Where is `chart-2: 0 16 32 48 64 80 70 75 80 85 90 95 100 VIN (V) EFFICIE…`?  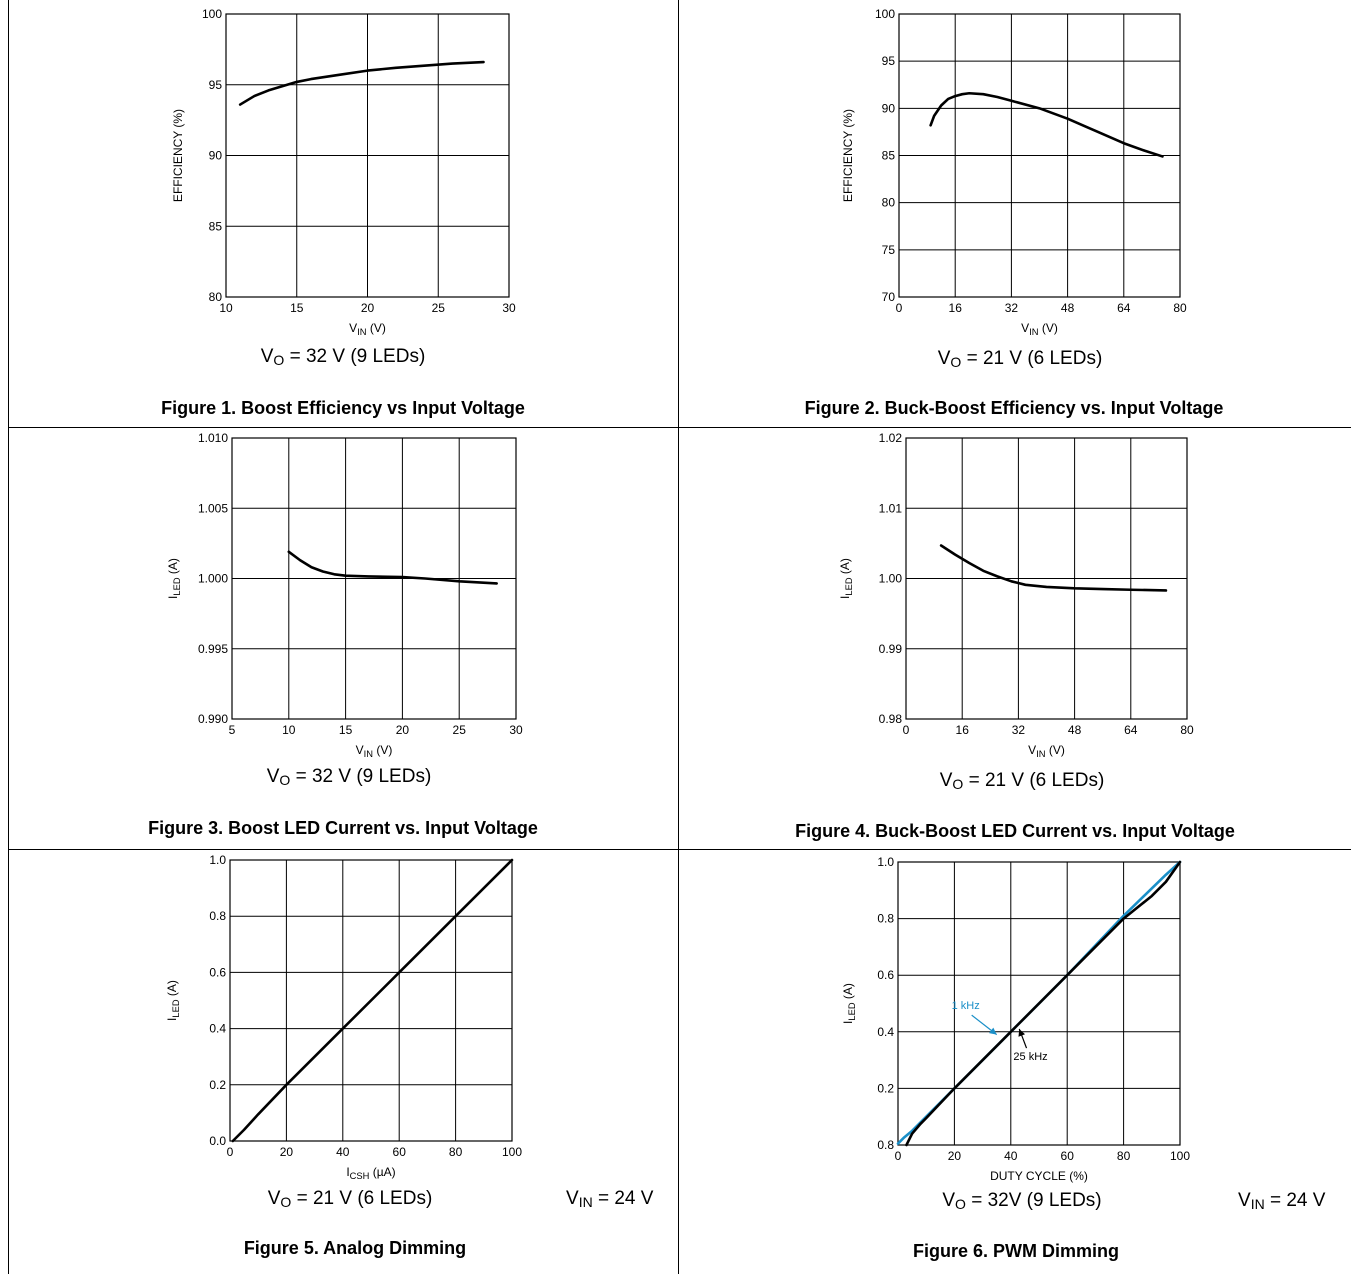
chart-2: 0 16 32 48 64 80 70 75 80 85 90 95 100 VIN (V) EFFICIE… is located at coordinates (1014, 172).